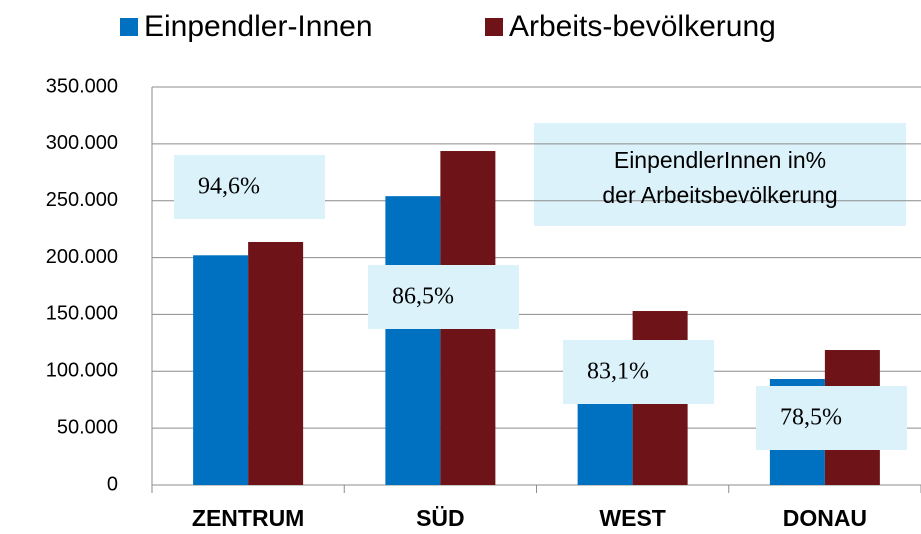  Describe the element at coordinates (248, 518) in the screenshot. I see `x-tick-label: ZENTRUM` at that location.